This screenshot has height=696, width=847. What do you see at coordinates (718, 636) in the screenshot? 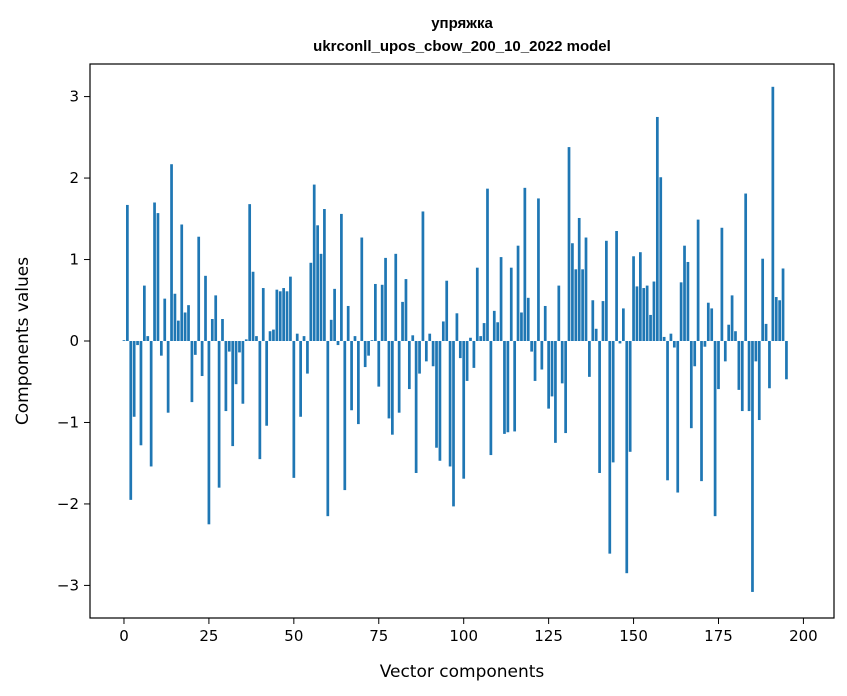
I see `x-tick-label: 175` at bounding box center [718, 636].